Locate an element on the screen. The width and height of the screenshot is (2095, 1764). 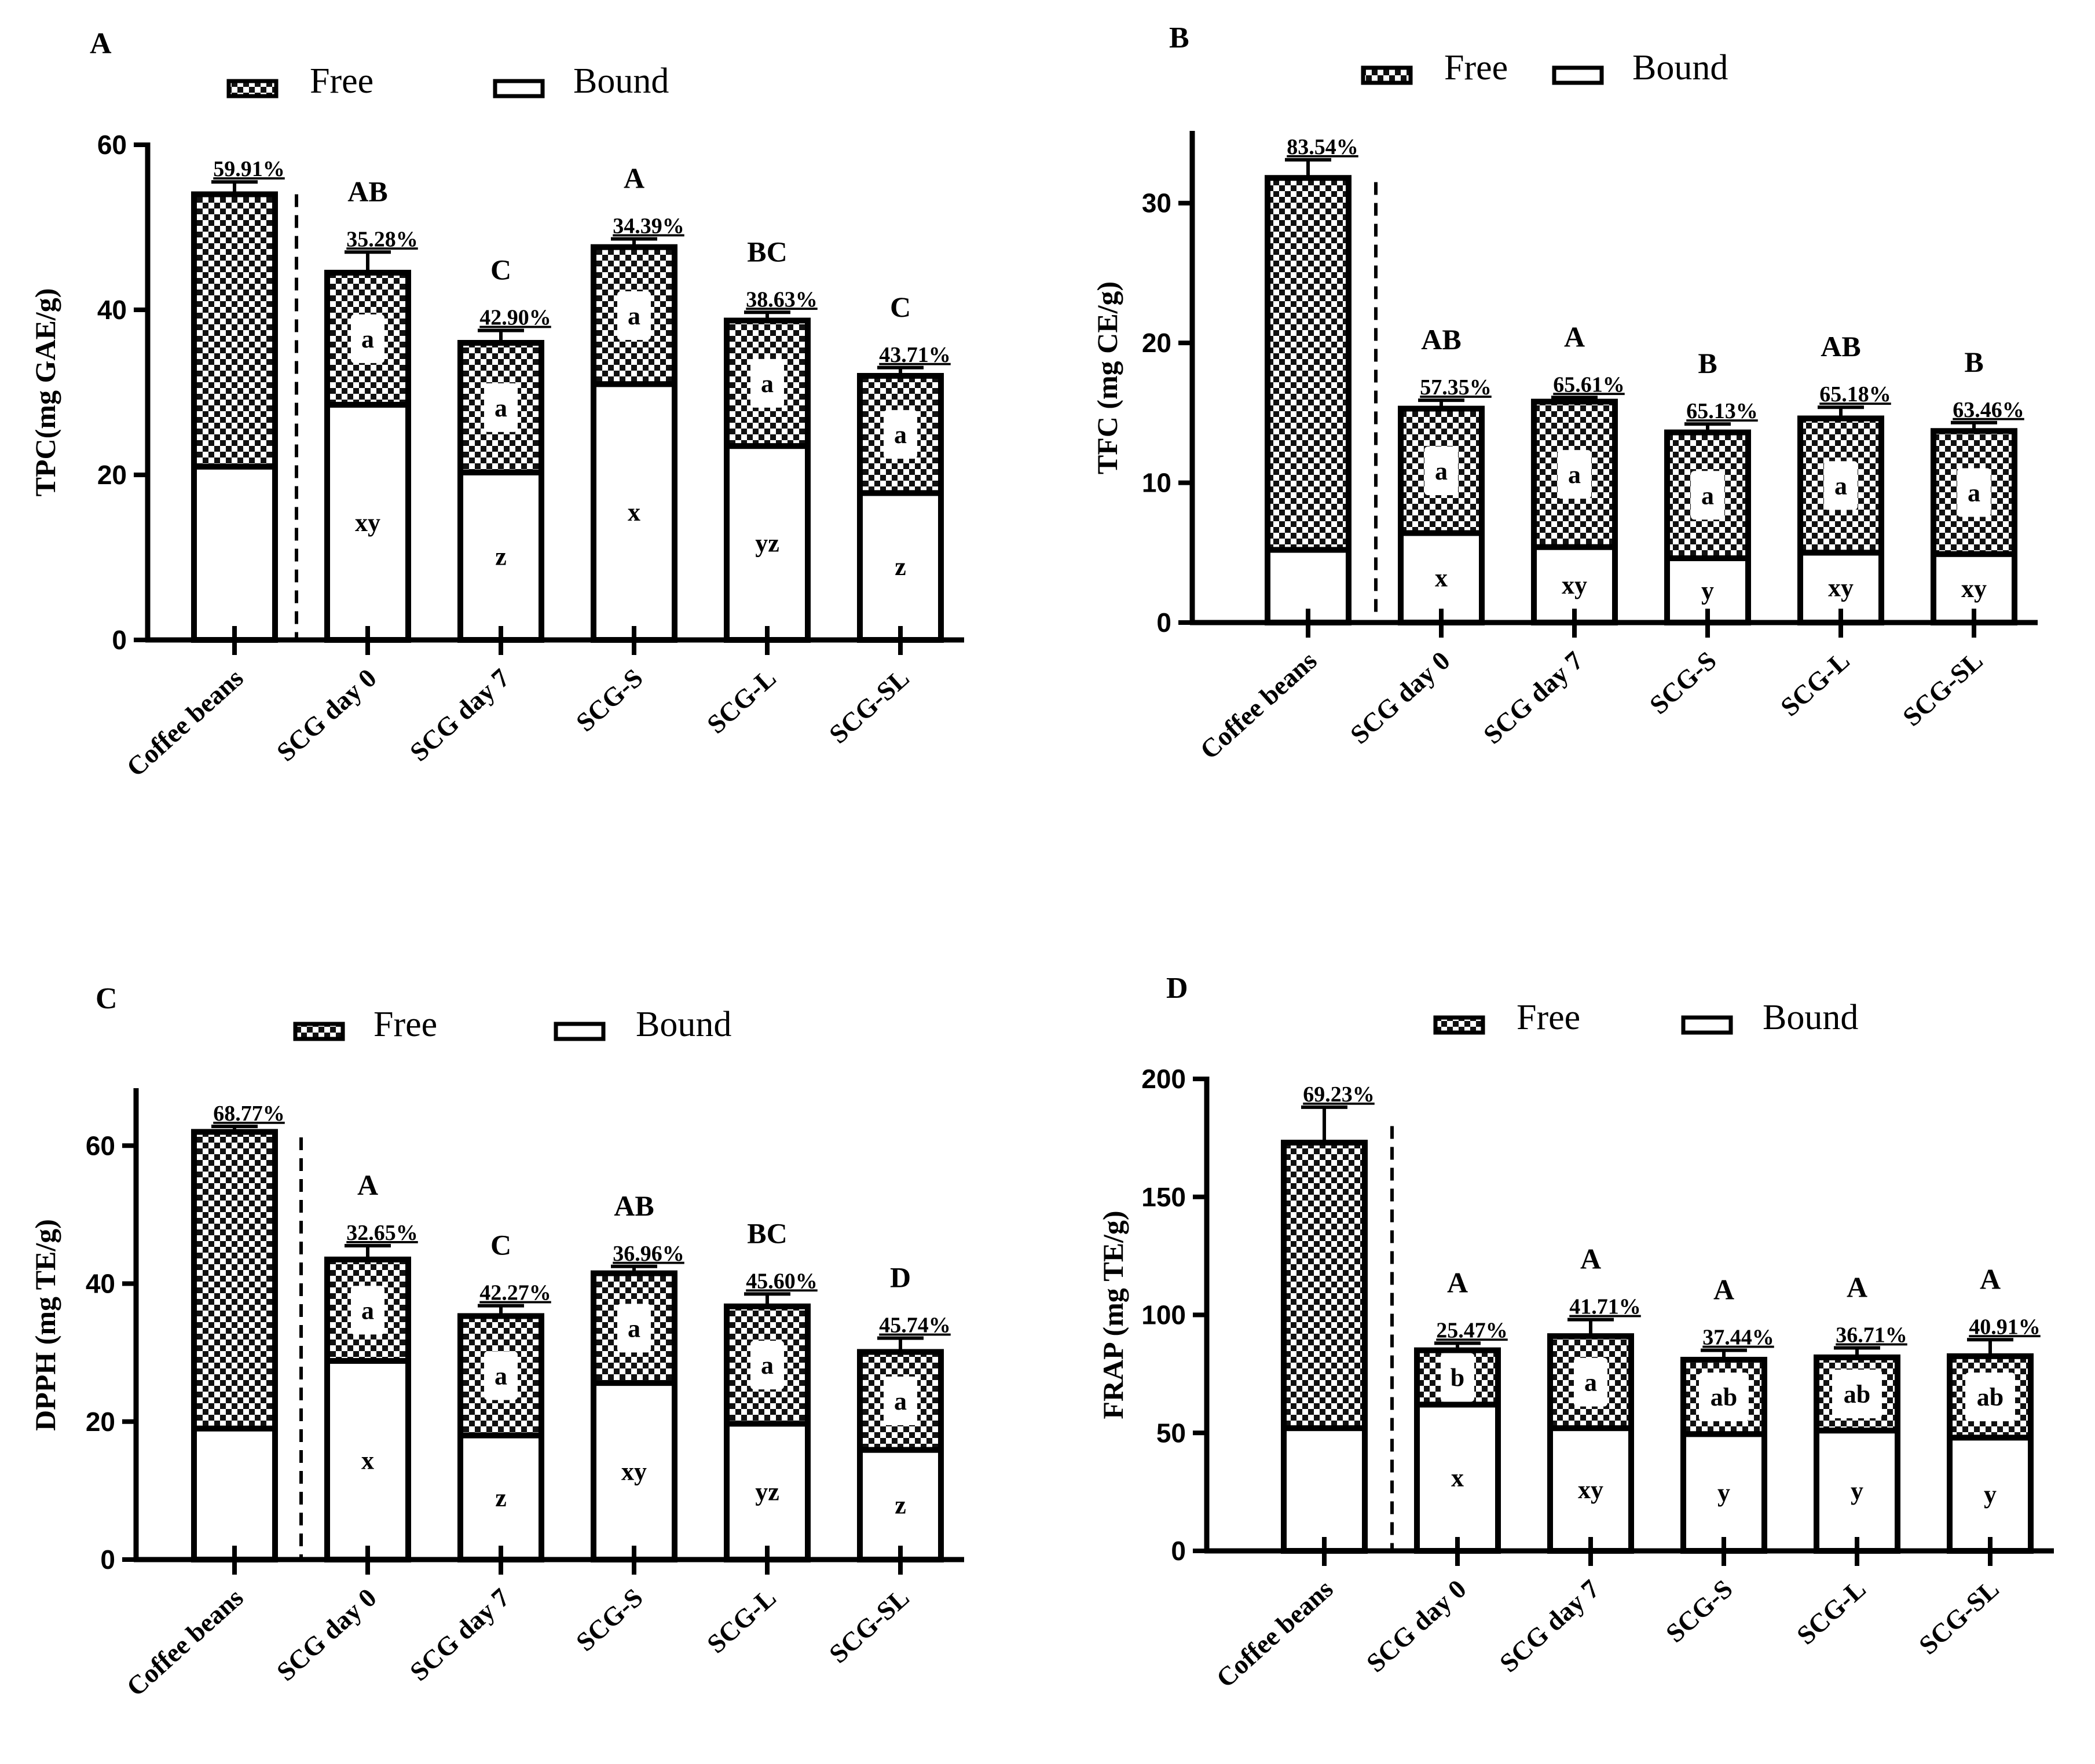
percent-label: 59.91% is located at coordinates (249, 169).